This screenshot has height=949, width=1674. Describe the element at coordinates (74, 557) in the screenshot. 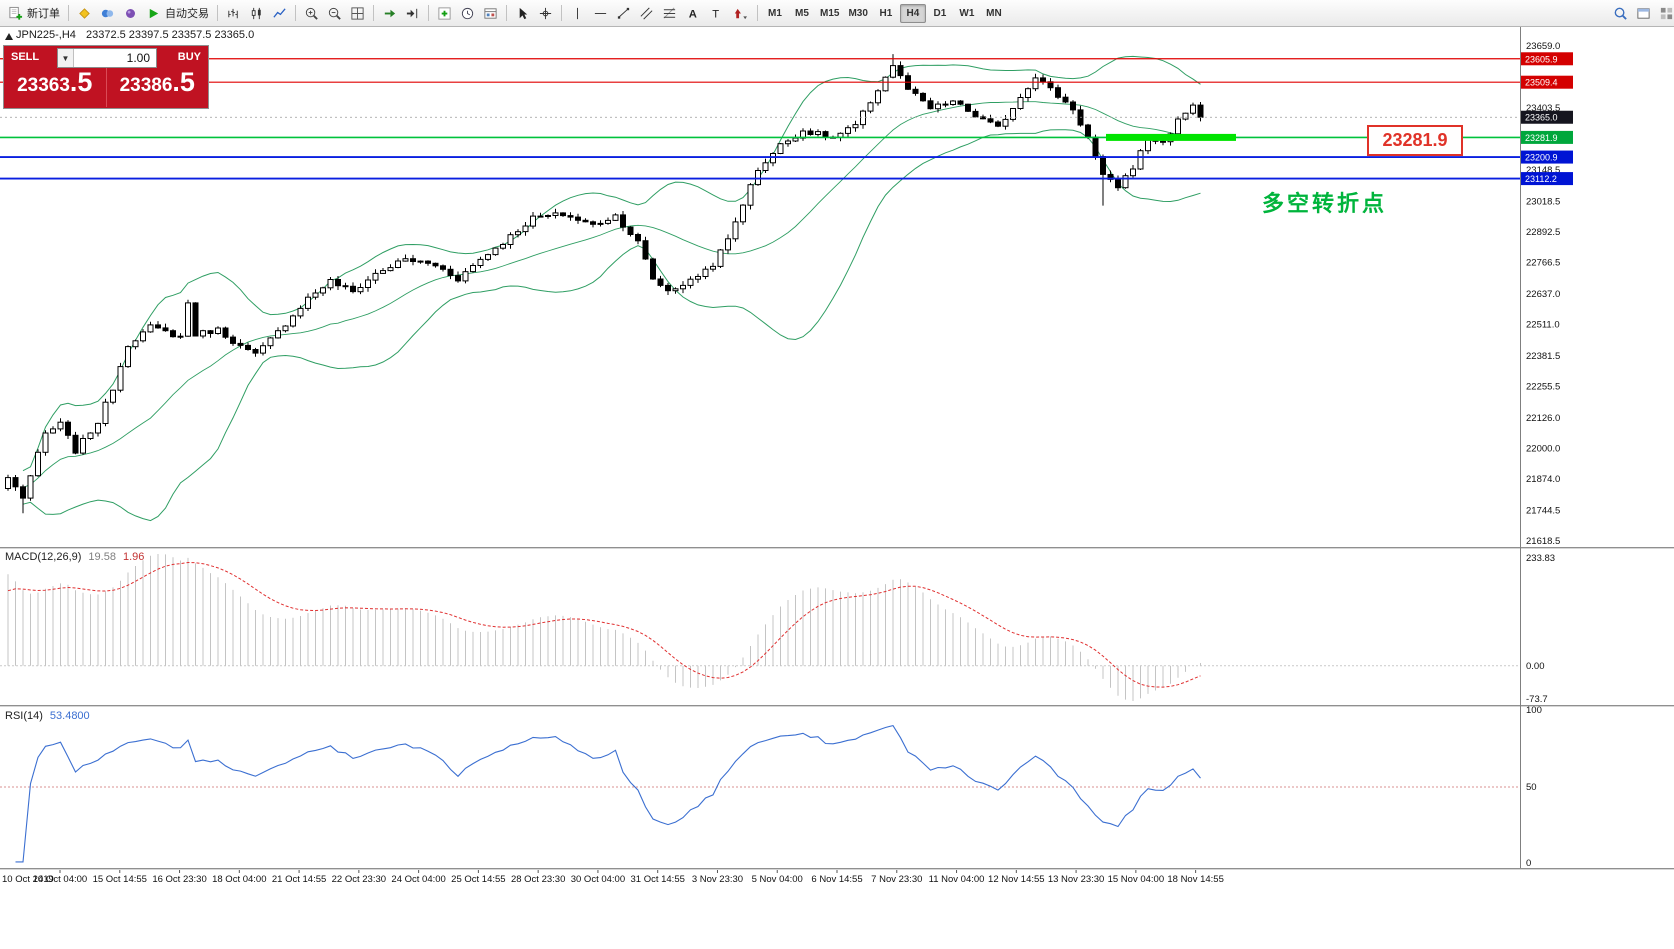

I see `macd-indicator-label: MACD(12,26,9) 19.58 1.96` at that location.